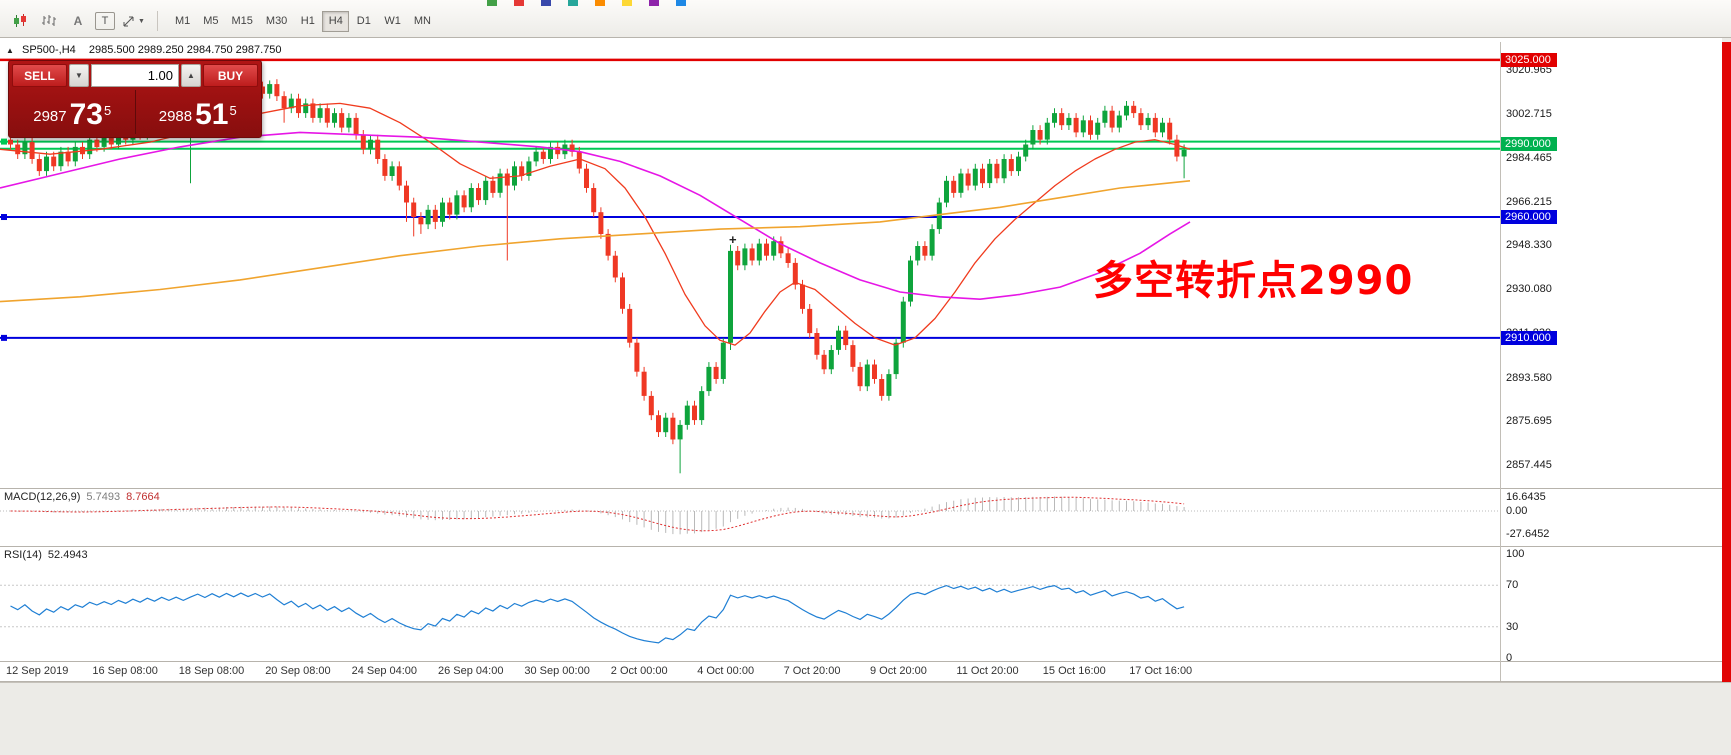 The image size is (1731, 755). Describe the element at coordinates (1253, 281) in the screenshot. I see `chart-annotation-text: 多空转折点2990` at that location.